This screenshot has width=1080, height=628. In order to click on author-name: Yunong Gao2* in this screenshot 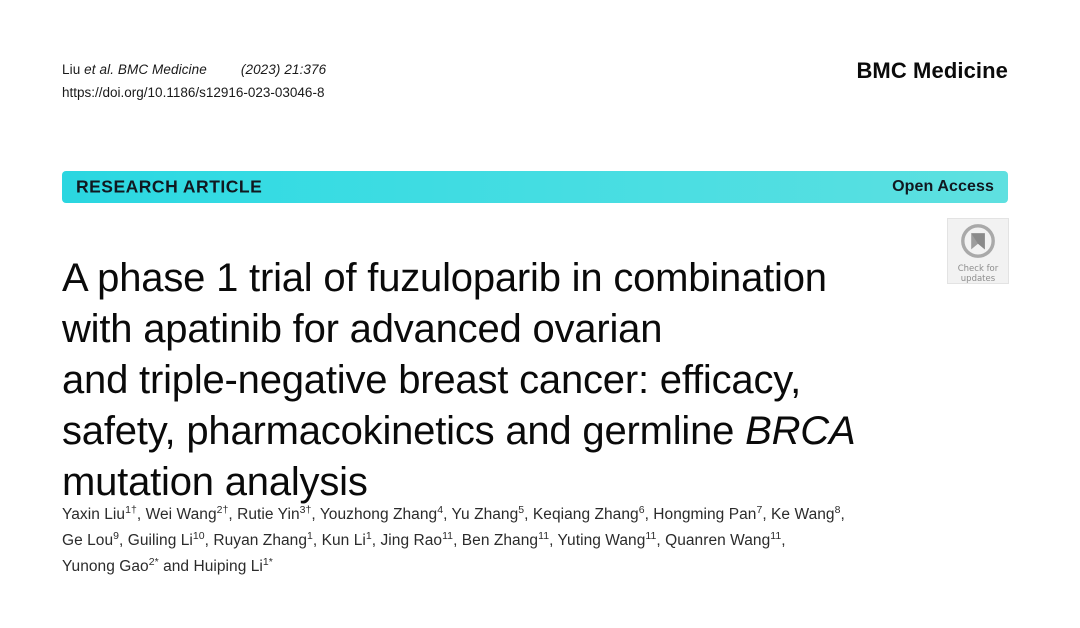, I will do `click(110, 565)`.